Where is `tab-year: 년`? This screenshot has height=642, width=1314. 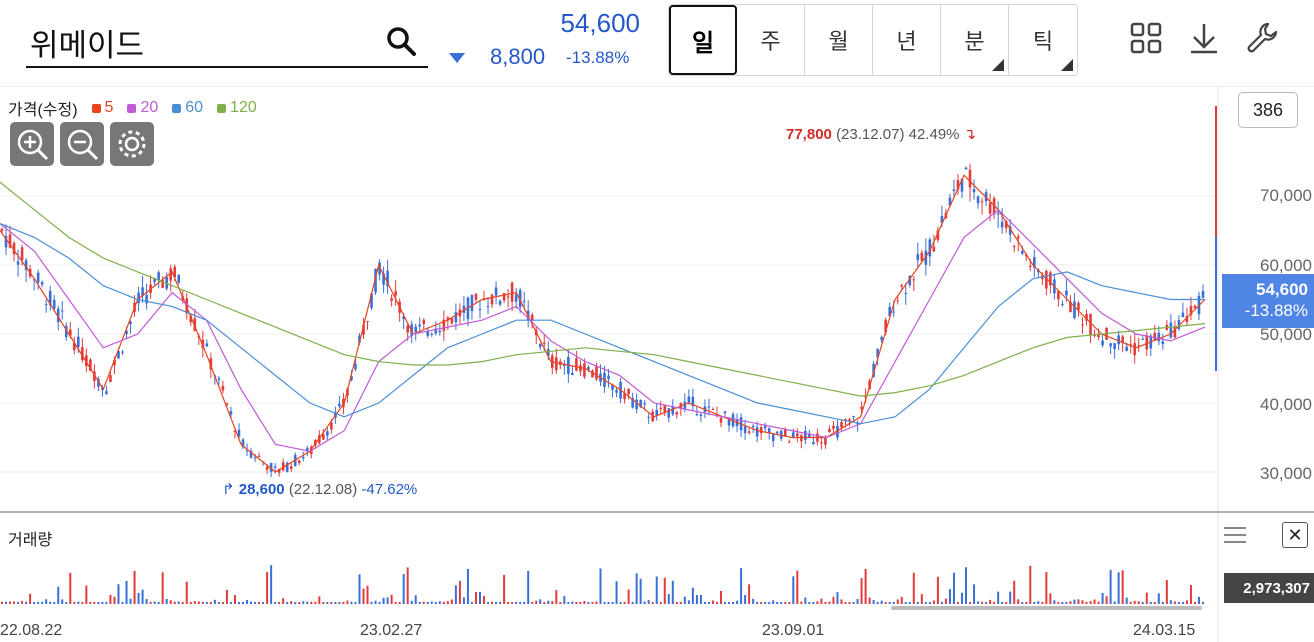
tab-year: 년 is located at coordinates (907, 40).